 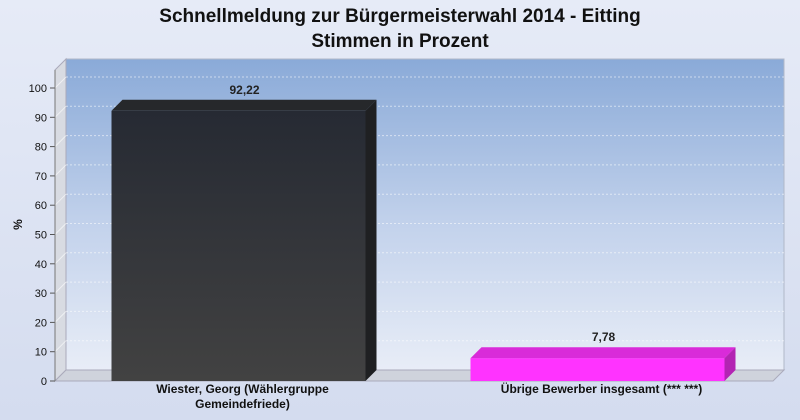 I want to click on bar, so click(x=603, y=364).